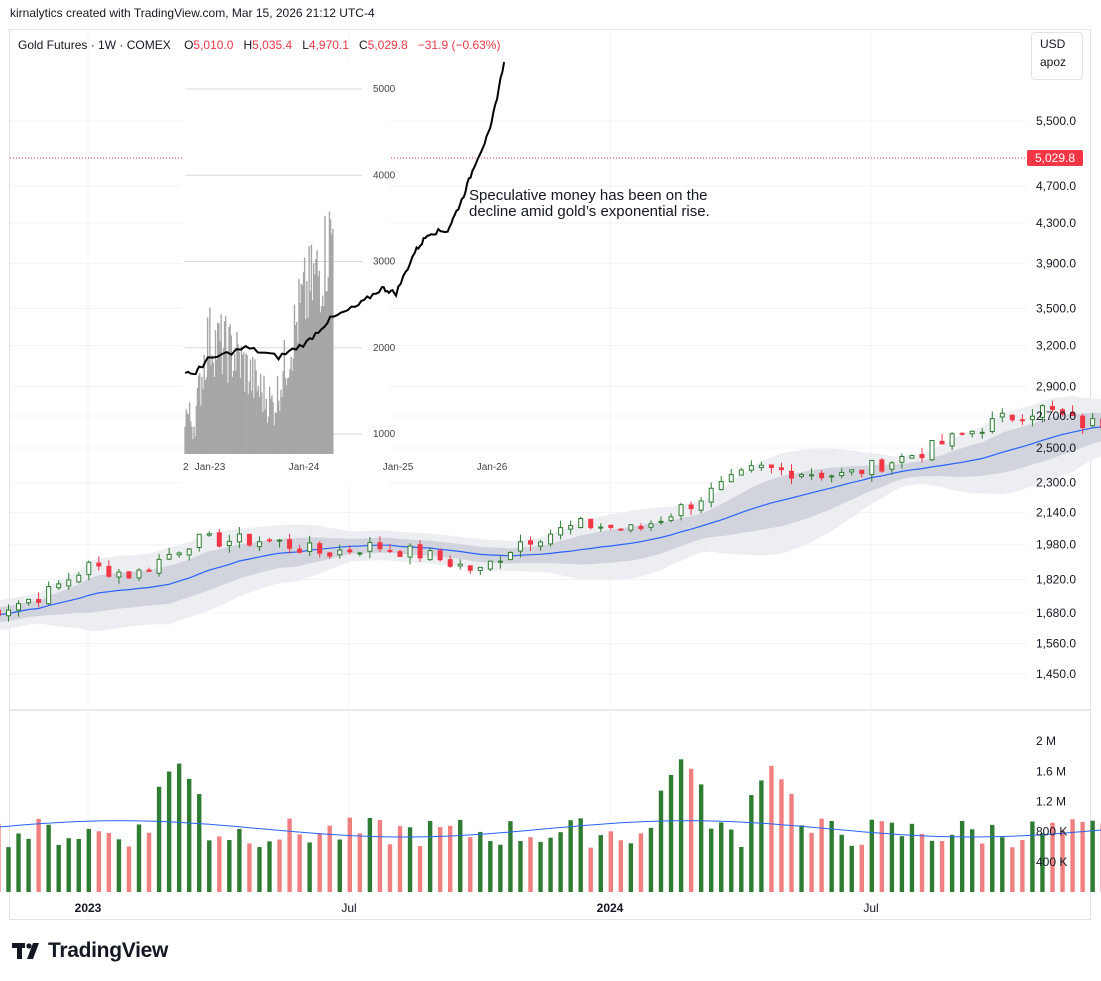  What do you see at coordinates (1053, 62) in the screenshot?
I see `unit-label: apoz` at bounding box center [1053, 62].